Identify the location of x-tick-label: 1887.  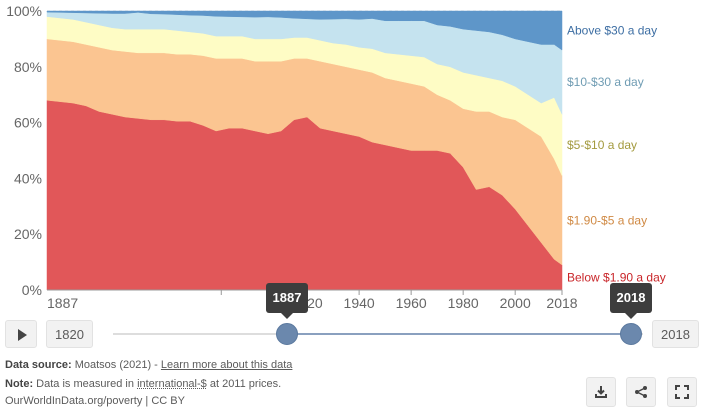
(62, 303).